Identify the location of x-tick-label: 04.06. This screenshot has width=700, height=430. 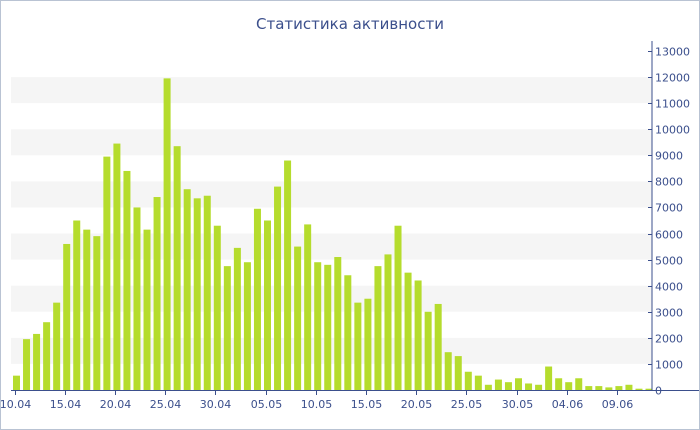
(568, 404).